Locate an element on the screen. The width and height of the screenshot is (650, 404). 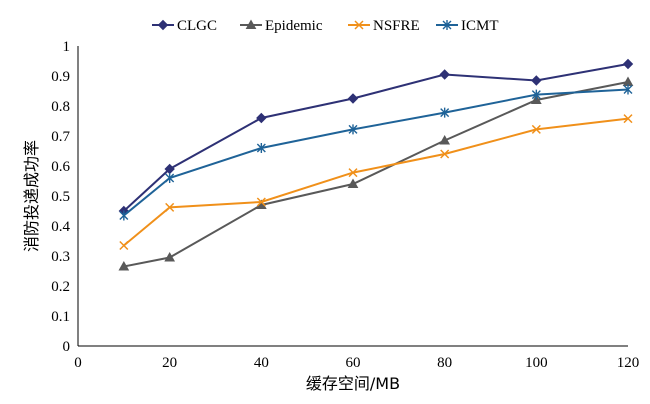
x-tick-label: 80 is located at coordinates (444, 363).